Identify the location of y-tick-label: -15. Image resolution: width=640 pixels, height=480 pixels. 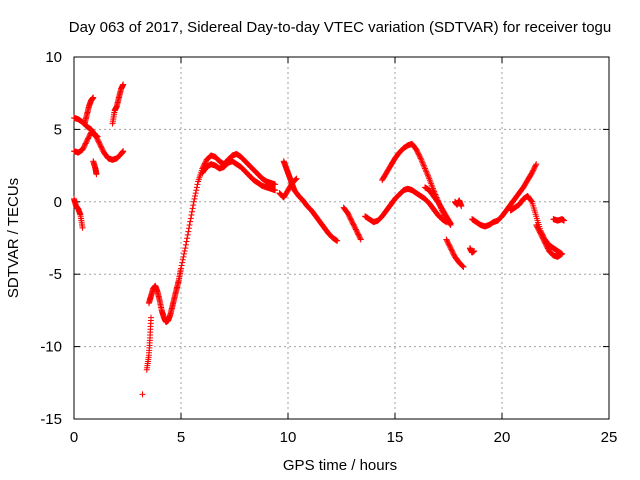
(51, 419).